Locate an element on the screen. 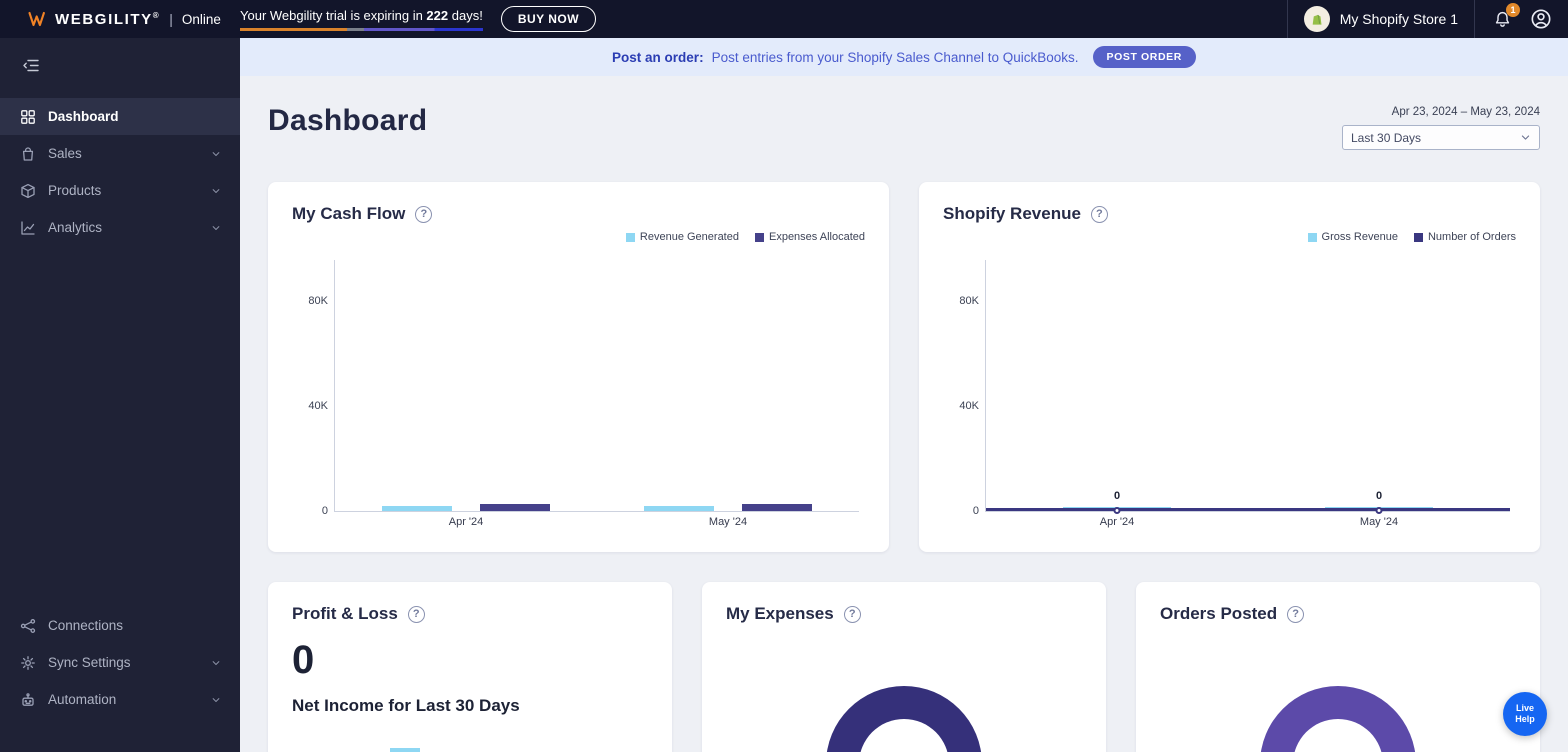  legend-item: Gross Revenue is located at coordinates (1352, 237).